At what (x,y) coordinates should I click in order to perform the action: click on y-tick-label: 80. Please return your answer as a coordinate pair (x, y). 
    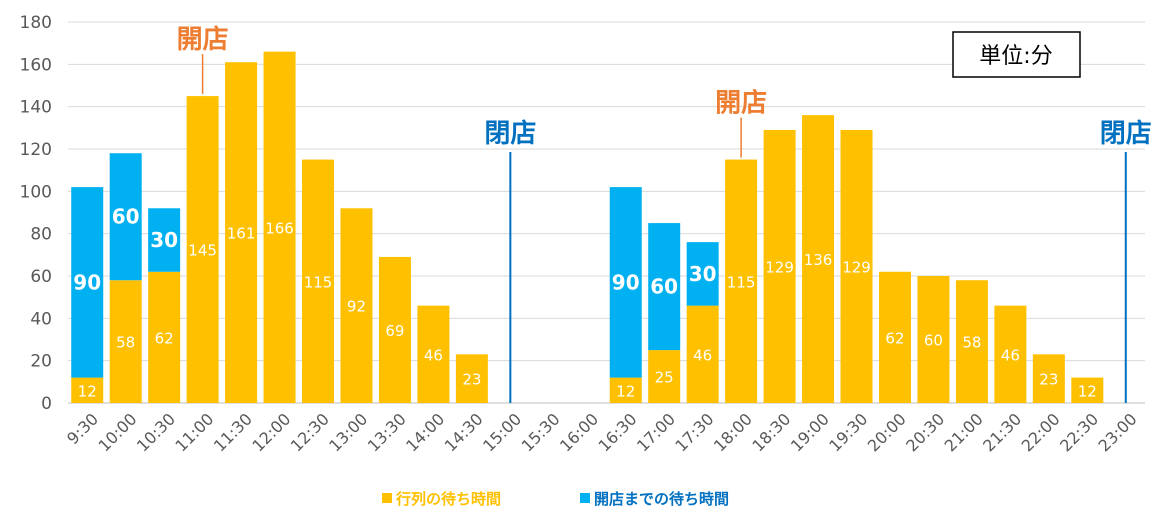
    Looking at the image, I should click on (41, 235).